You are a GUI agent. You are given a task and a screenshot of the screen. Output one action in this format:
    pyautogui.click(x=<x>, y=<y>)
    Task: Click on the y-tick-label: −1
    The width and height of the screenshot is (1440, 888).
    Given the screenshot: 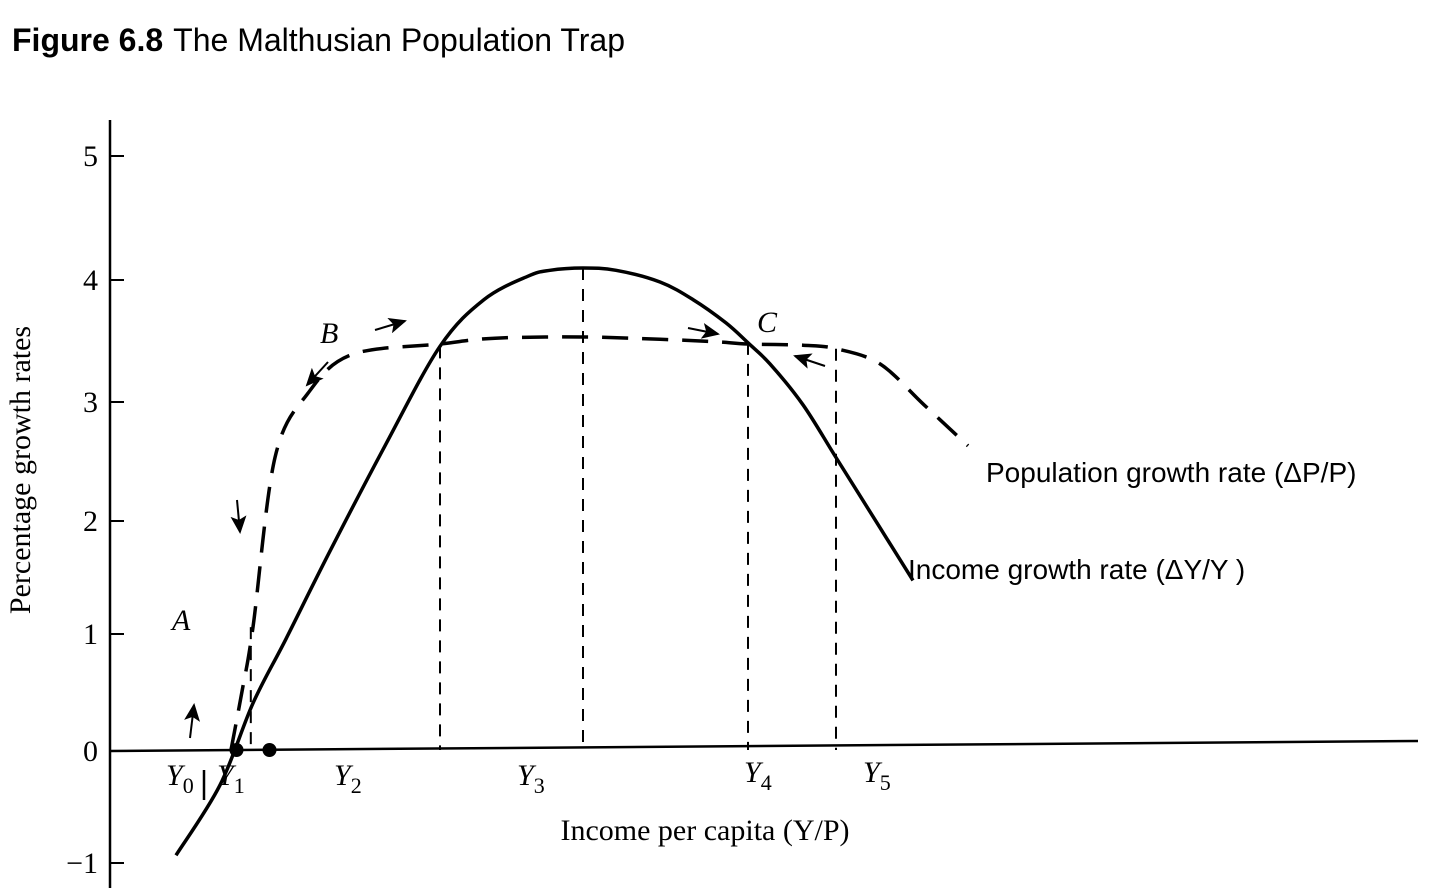 What is the action you would take?
    pyautogui.click(x=82, y=863)
    